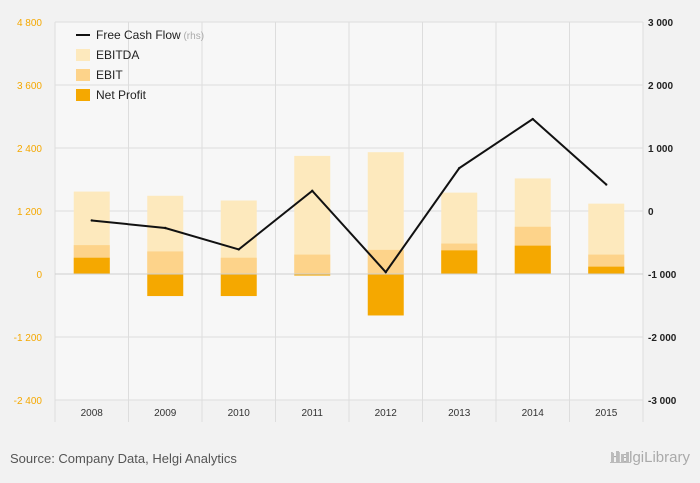  What do you see at coordinates (660, 149) in the screenshot?
I see `y-right-tick-label: 1 000` at bounding box center [660, 149].